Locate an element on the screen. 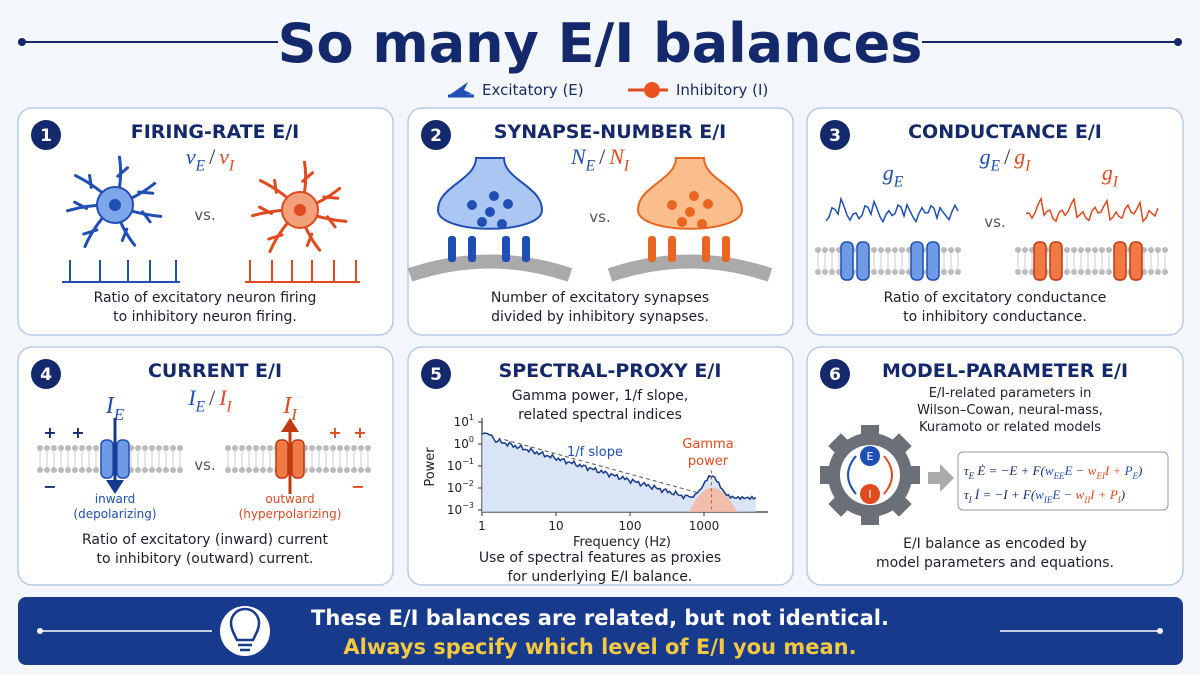 This screenshot has width=1200, height=675. plot-annotation: Gamma is located at coordinates (707, 444).